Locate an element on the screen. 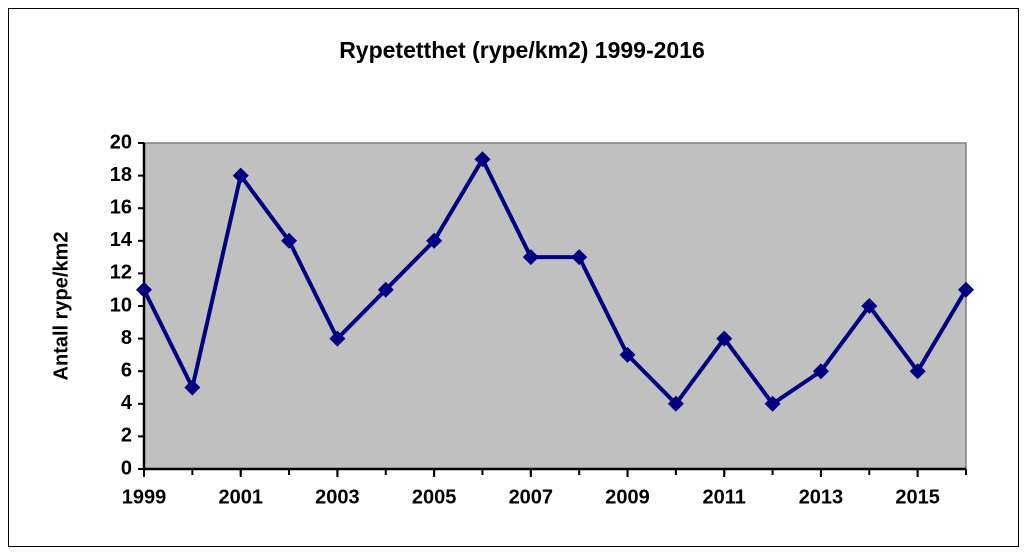 The width and height of the screenshot is (1027, 555). x-tick-label: 2001 is located at coordinates (240, 497).